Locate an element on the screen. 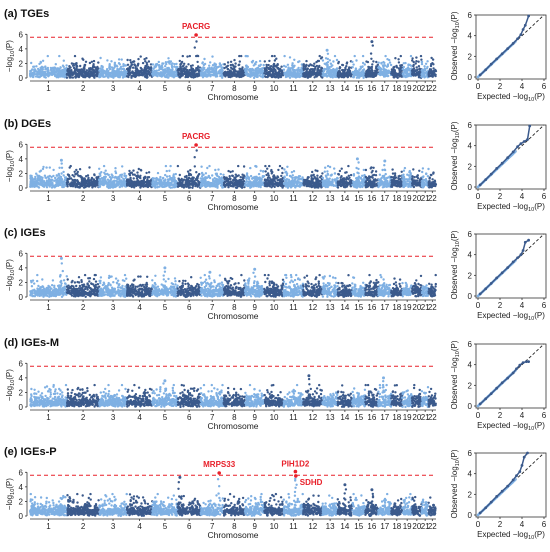 This screenshot has width=550, height=552. panel-a-qq-xtick-label: 6 is located at coordinates (544, 86).